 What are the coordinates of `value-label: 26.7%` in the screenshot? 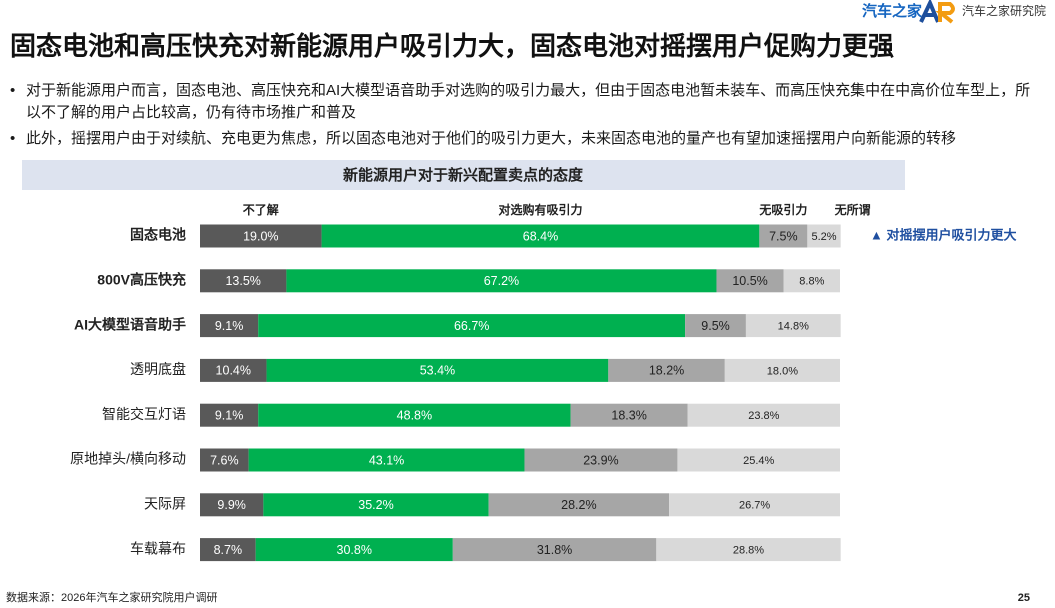 It's located at (754, 506).